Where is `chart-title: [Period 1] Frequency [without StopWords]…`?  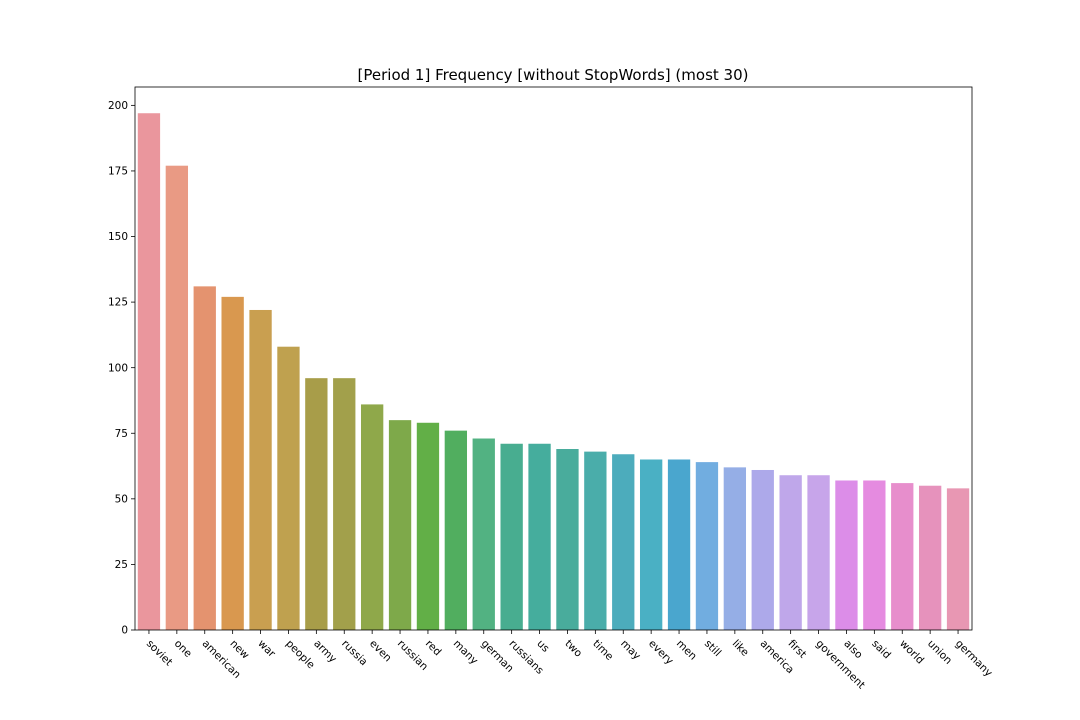
chart-title: [Period 1] Frequency [without StopWords]… is located at coordinates (553, 75).